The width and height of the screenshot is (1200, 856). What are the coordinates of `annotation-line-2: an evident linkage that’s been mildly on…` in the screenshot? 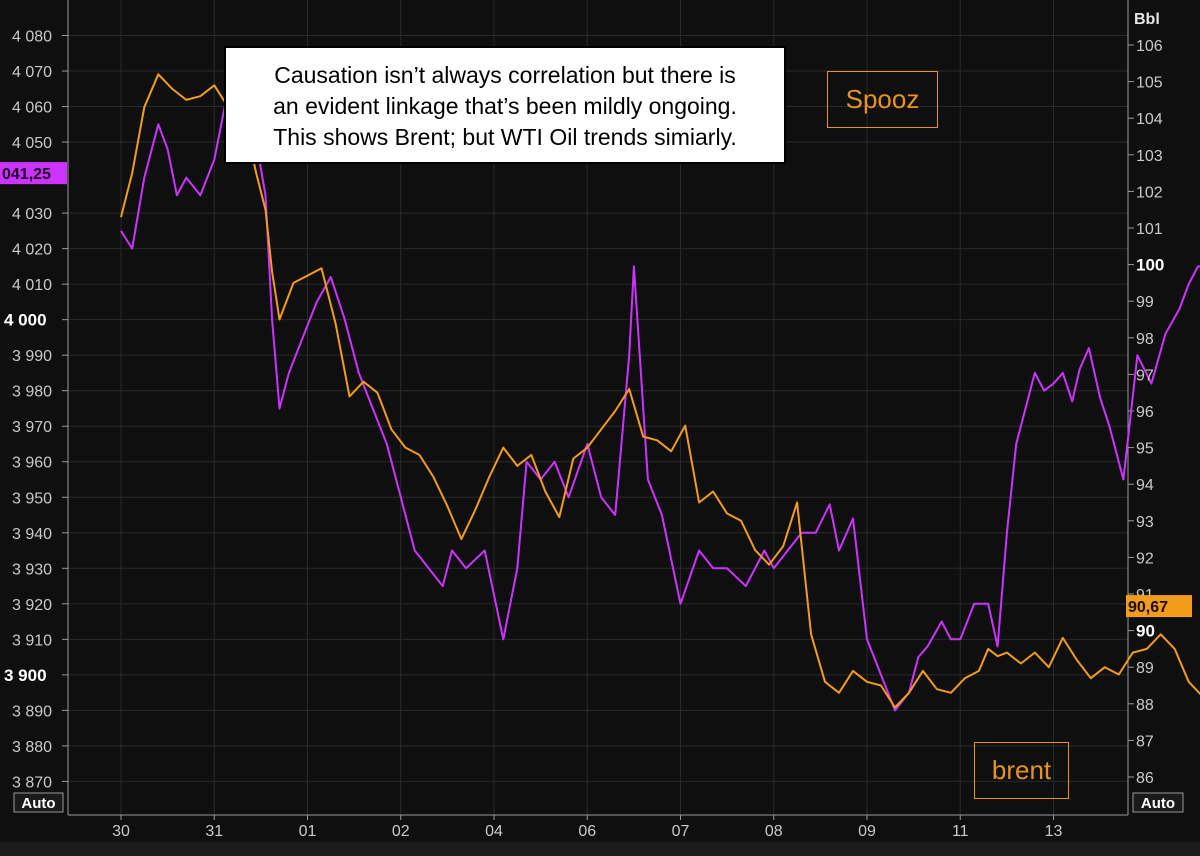 It's located at (505, 106).